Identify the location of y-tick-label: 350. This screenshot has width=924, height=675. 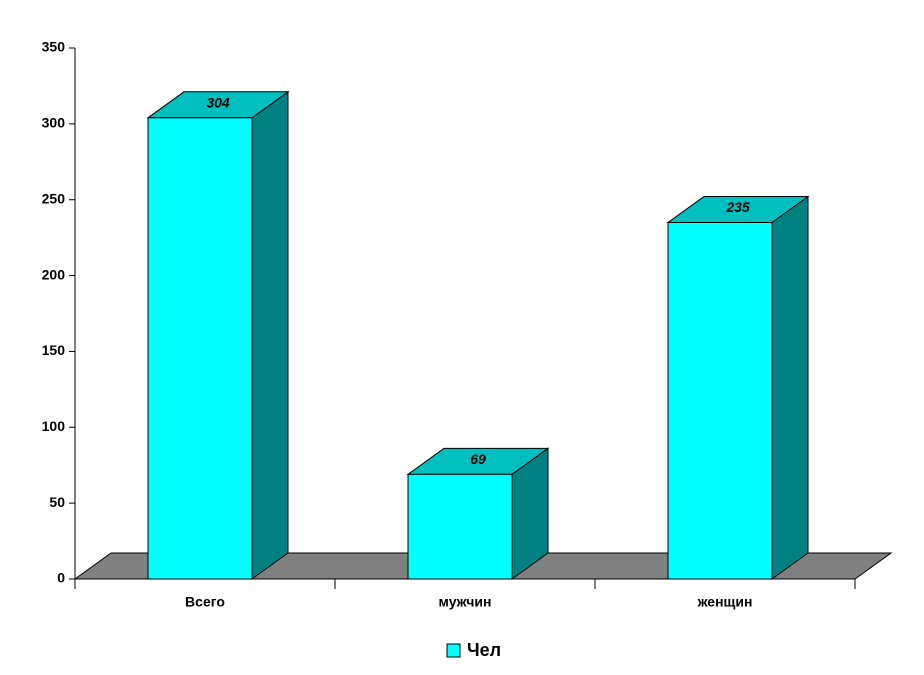
(54, 47).